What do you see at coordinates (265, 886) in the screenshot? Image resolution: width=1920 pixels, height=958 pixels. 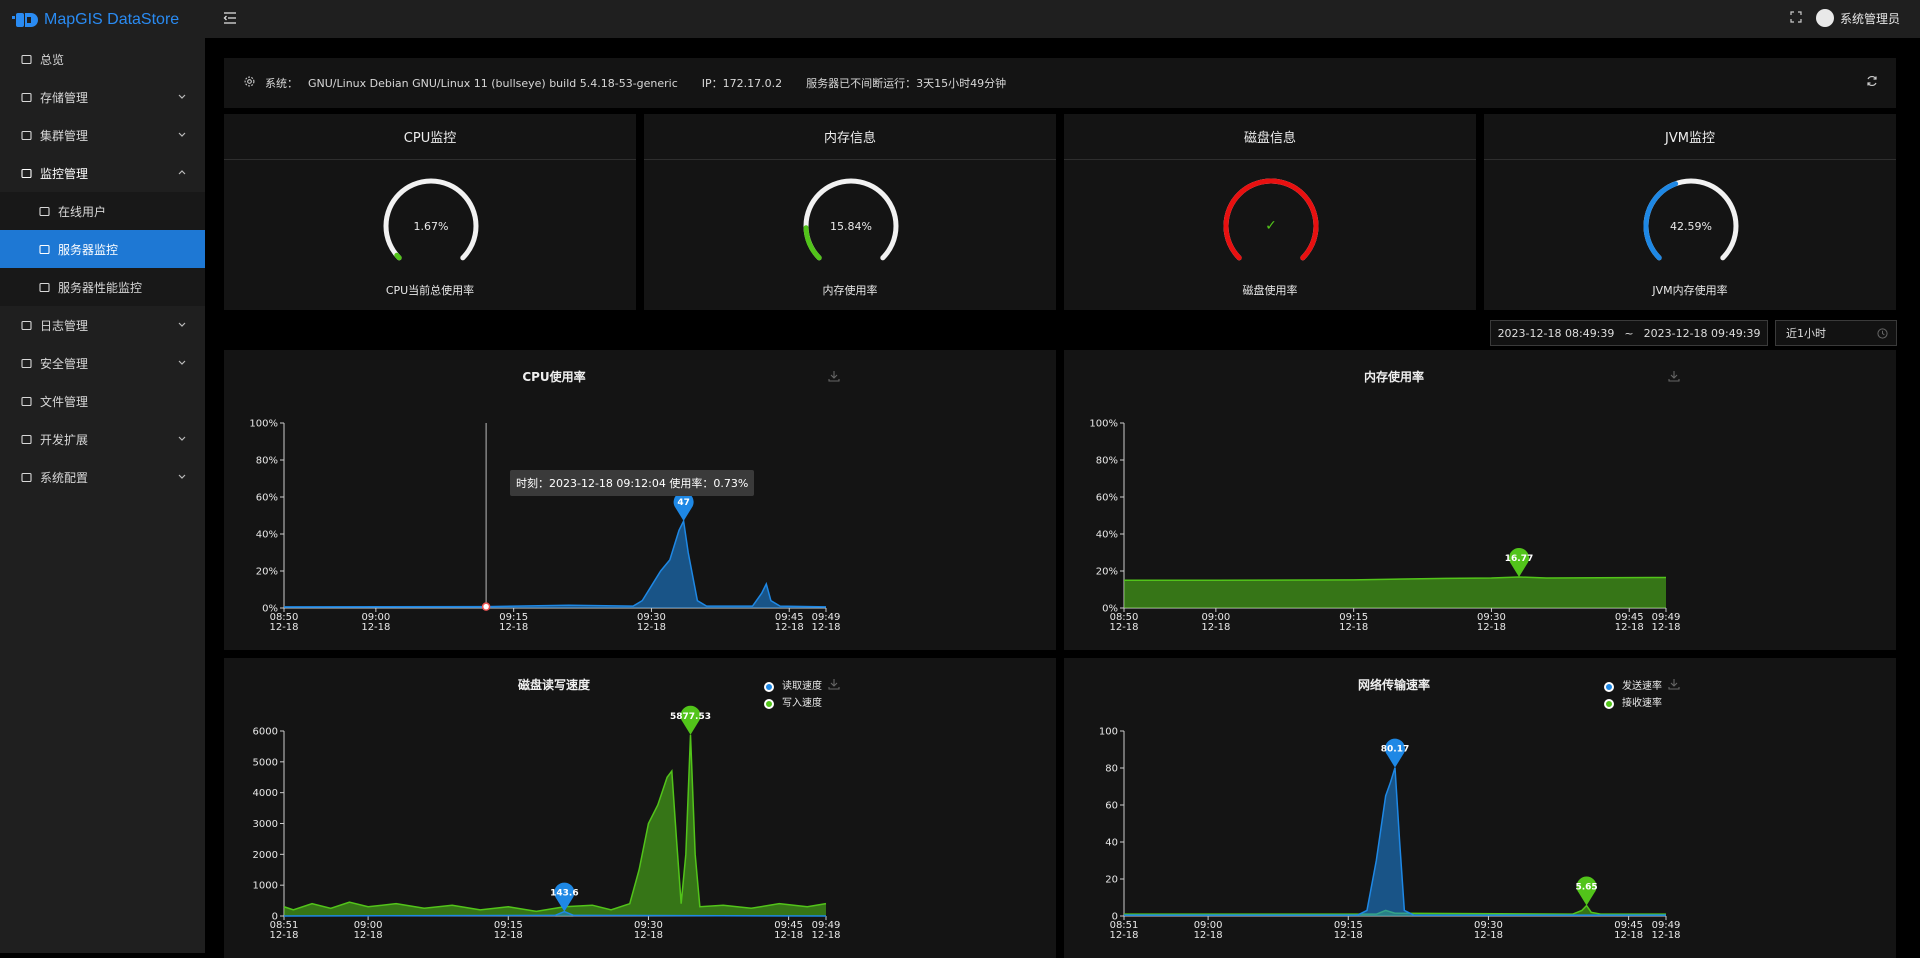 I see `y-tick-label: 1000` at bounding box center [265, 886].